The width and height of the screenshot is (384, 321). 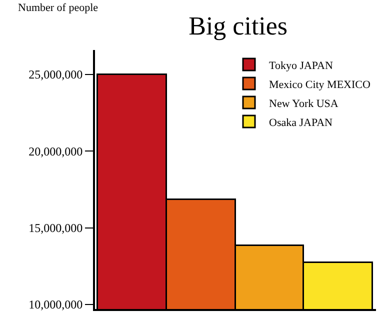 What do you see at coordinates (319, 84) in the screenshot?
I see `legend-label: Mexico City MEXICO` at bounding box center [319, 84].